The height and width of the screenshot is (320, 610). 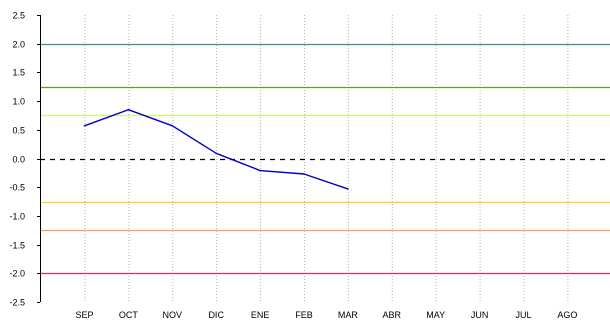 What do you see at coordinates (216, 149) in the screenshot?
I see `series-layer` at bounding box center [216, 149].